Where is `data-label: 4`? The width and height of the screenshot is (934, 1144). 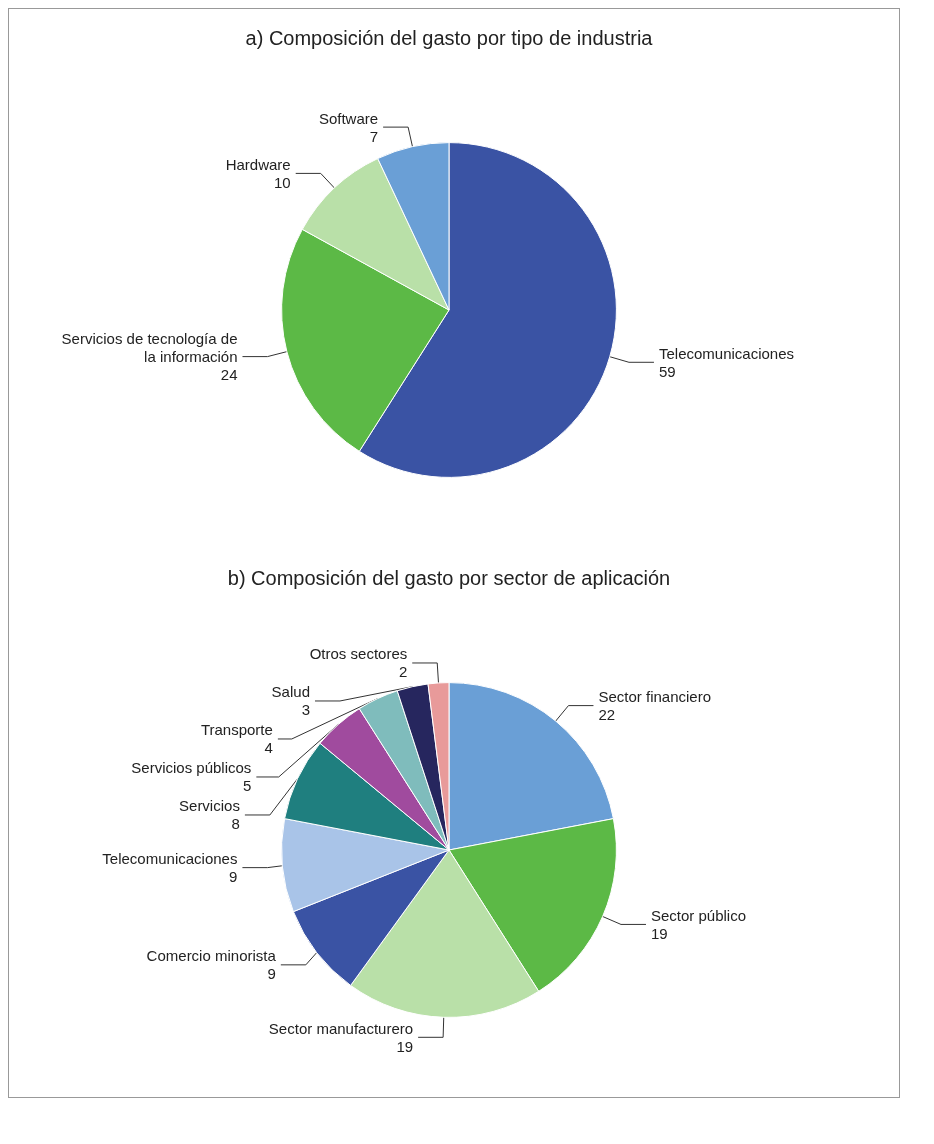
data-label: 4 is located at coordinates (268, 748).